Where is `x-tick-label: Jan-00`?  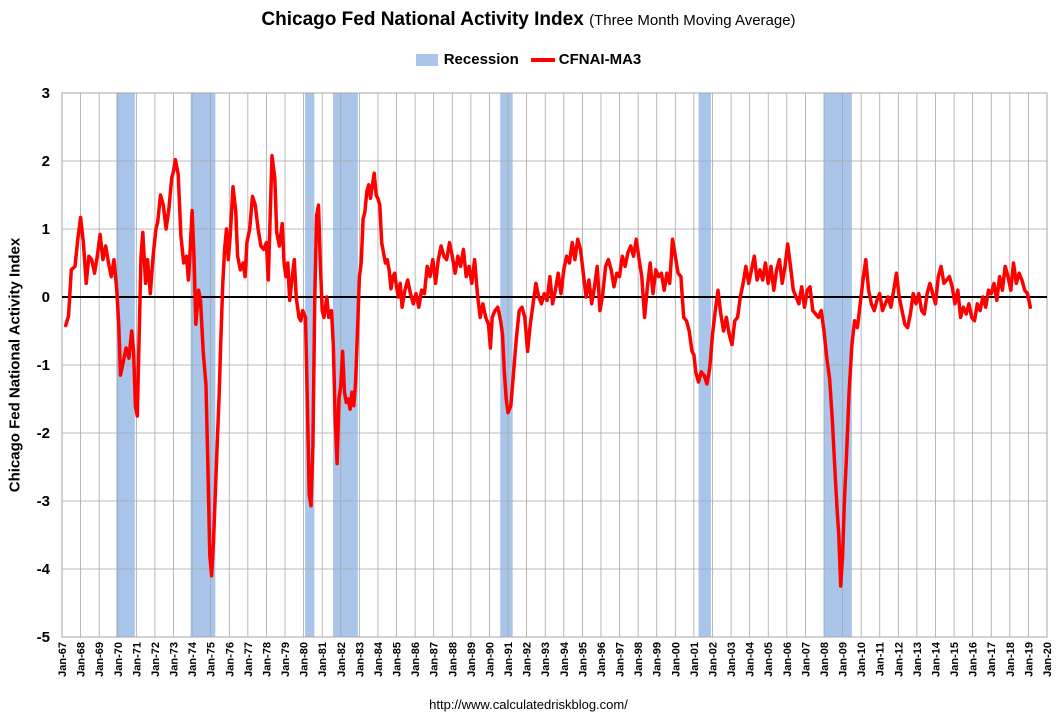 x-tick-label: Jan-00 is located at coordinates (676, 659).